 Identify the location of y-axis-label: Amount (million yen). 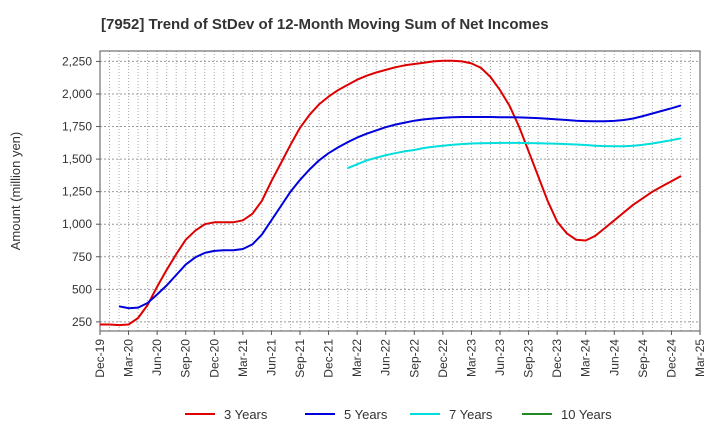
(15, 191).